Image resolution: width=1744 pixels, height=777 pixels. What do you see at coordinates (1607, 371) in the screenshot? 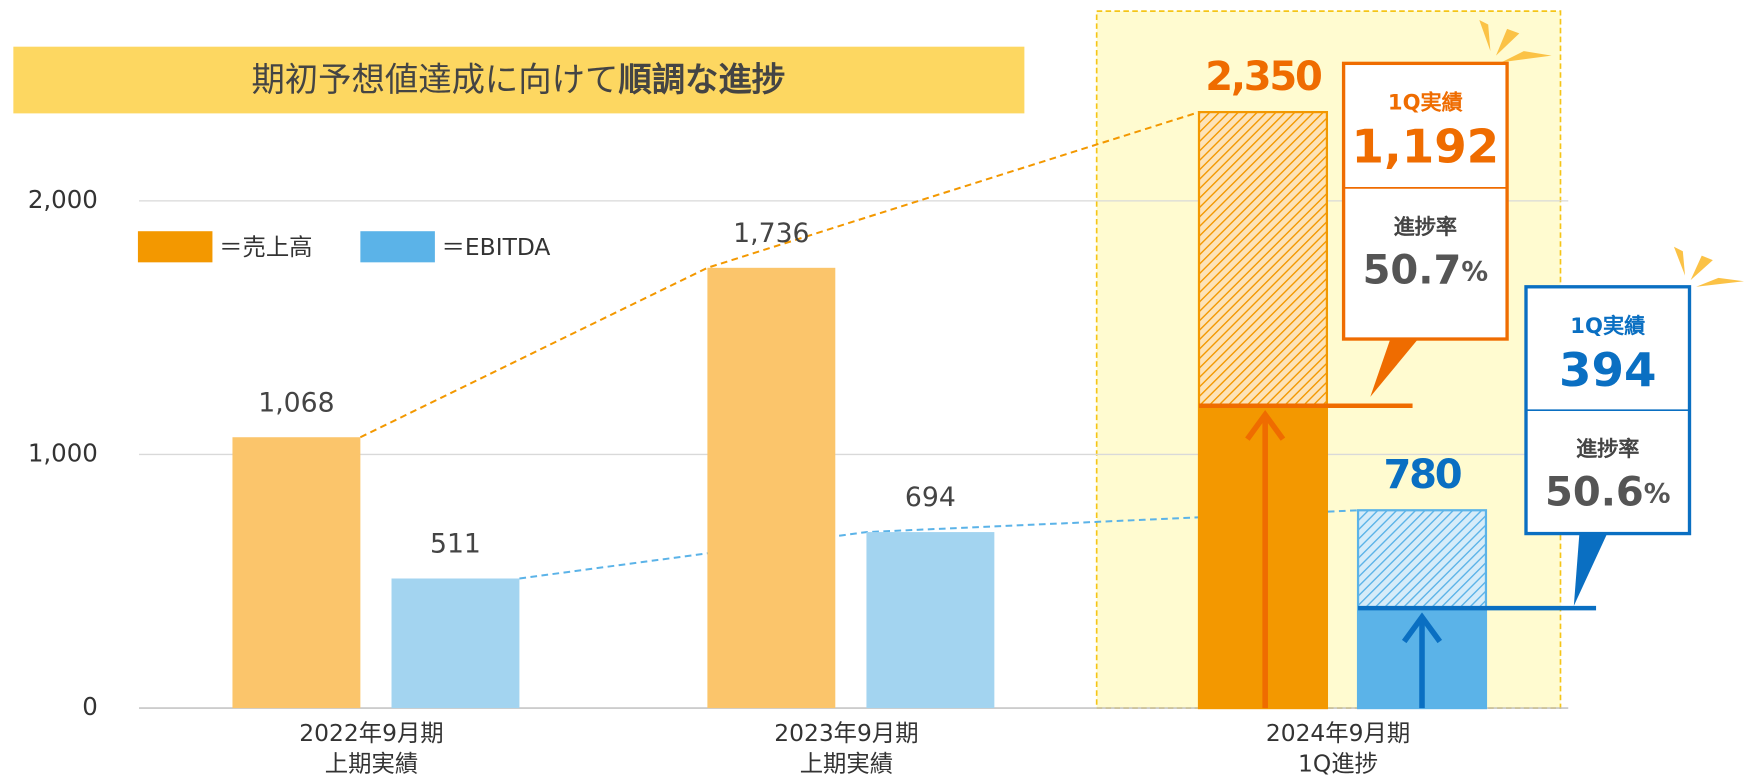
I see `callout-value: 394` at bounding box center [1607, 371].